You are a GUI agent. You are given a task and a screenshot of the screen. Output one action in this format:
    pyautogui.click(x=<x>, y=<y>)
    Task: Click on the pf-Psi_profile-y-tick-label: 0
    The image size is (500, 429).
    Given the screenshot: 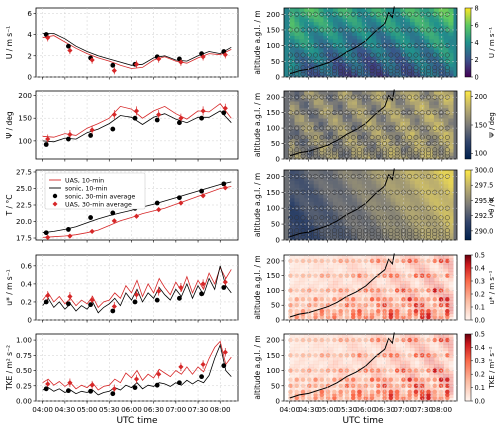 What is the action you would take?
    pyautogui.click(x=277, y=159)
    